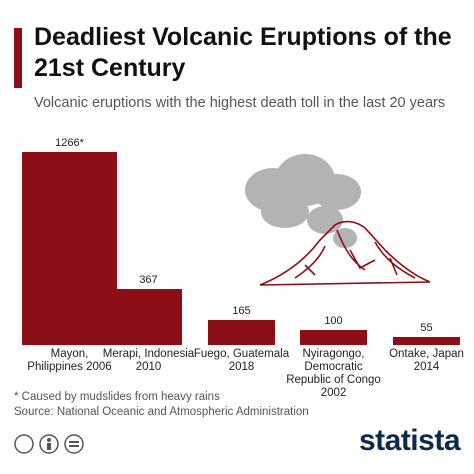 This screenshot has height=474, width=474. I want to click on value-label: 55, so click(426, 327).